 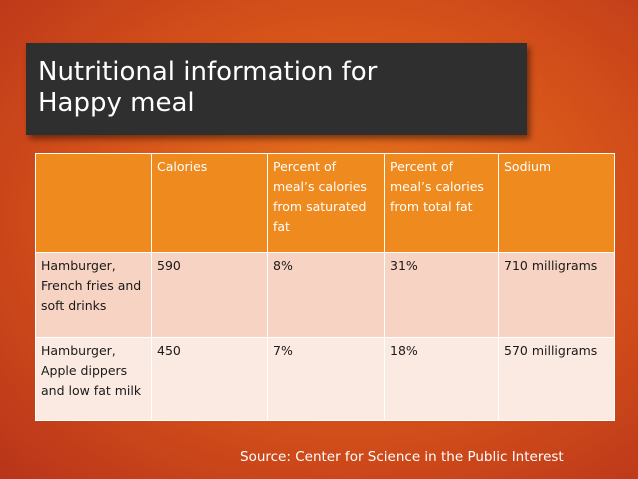 I want to click on cell-sodium: 710 milligrams, so click(x=556, y=295).